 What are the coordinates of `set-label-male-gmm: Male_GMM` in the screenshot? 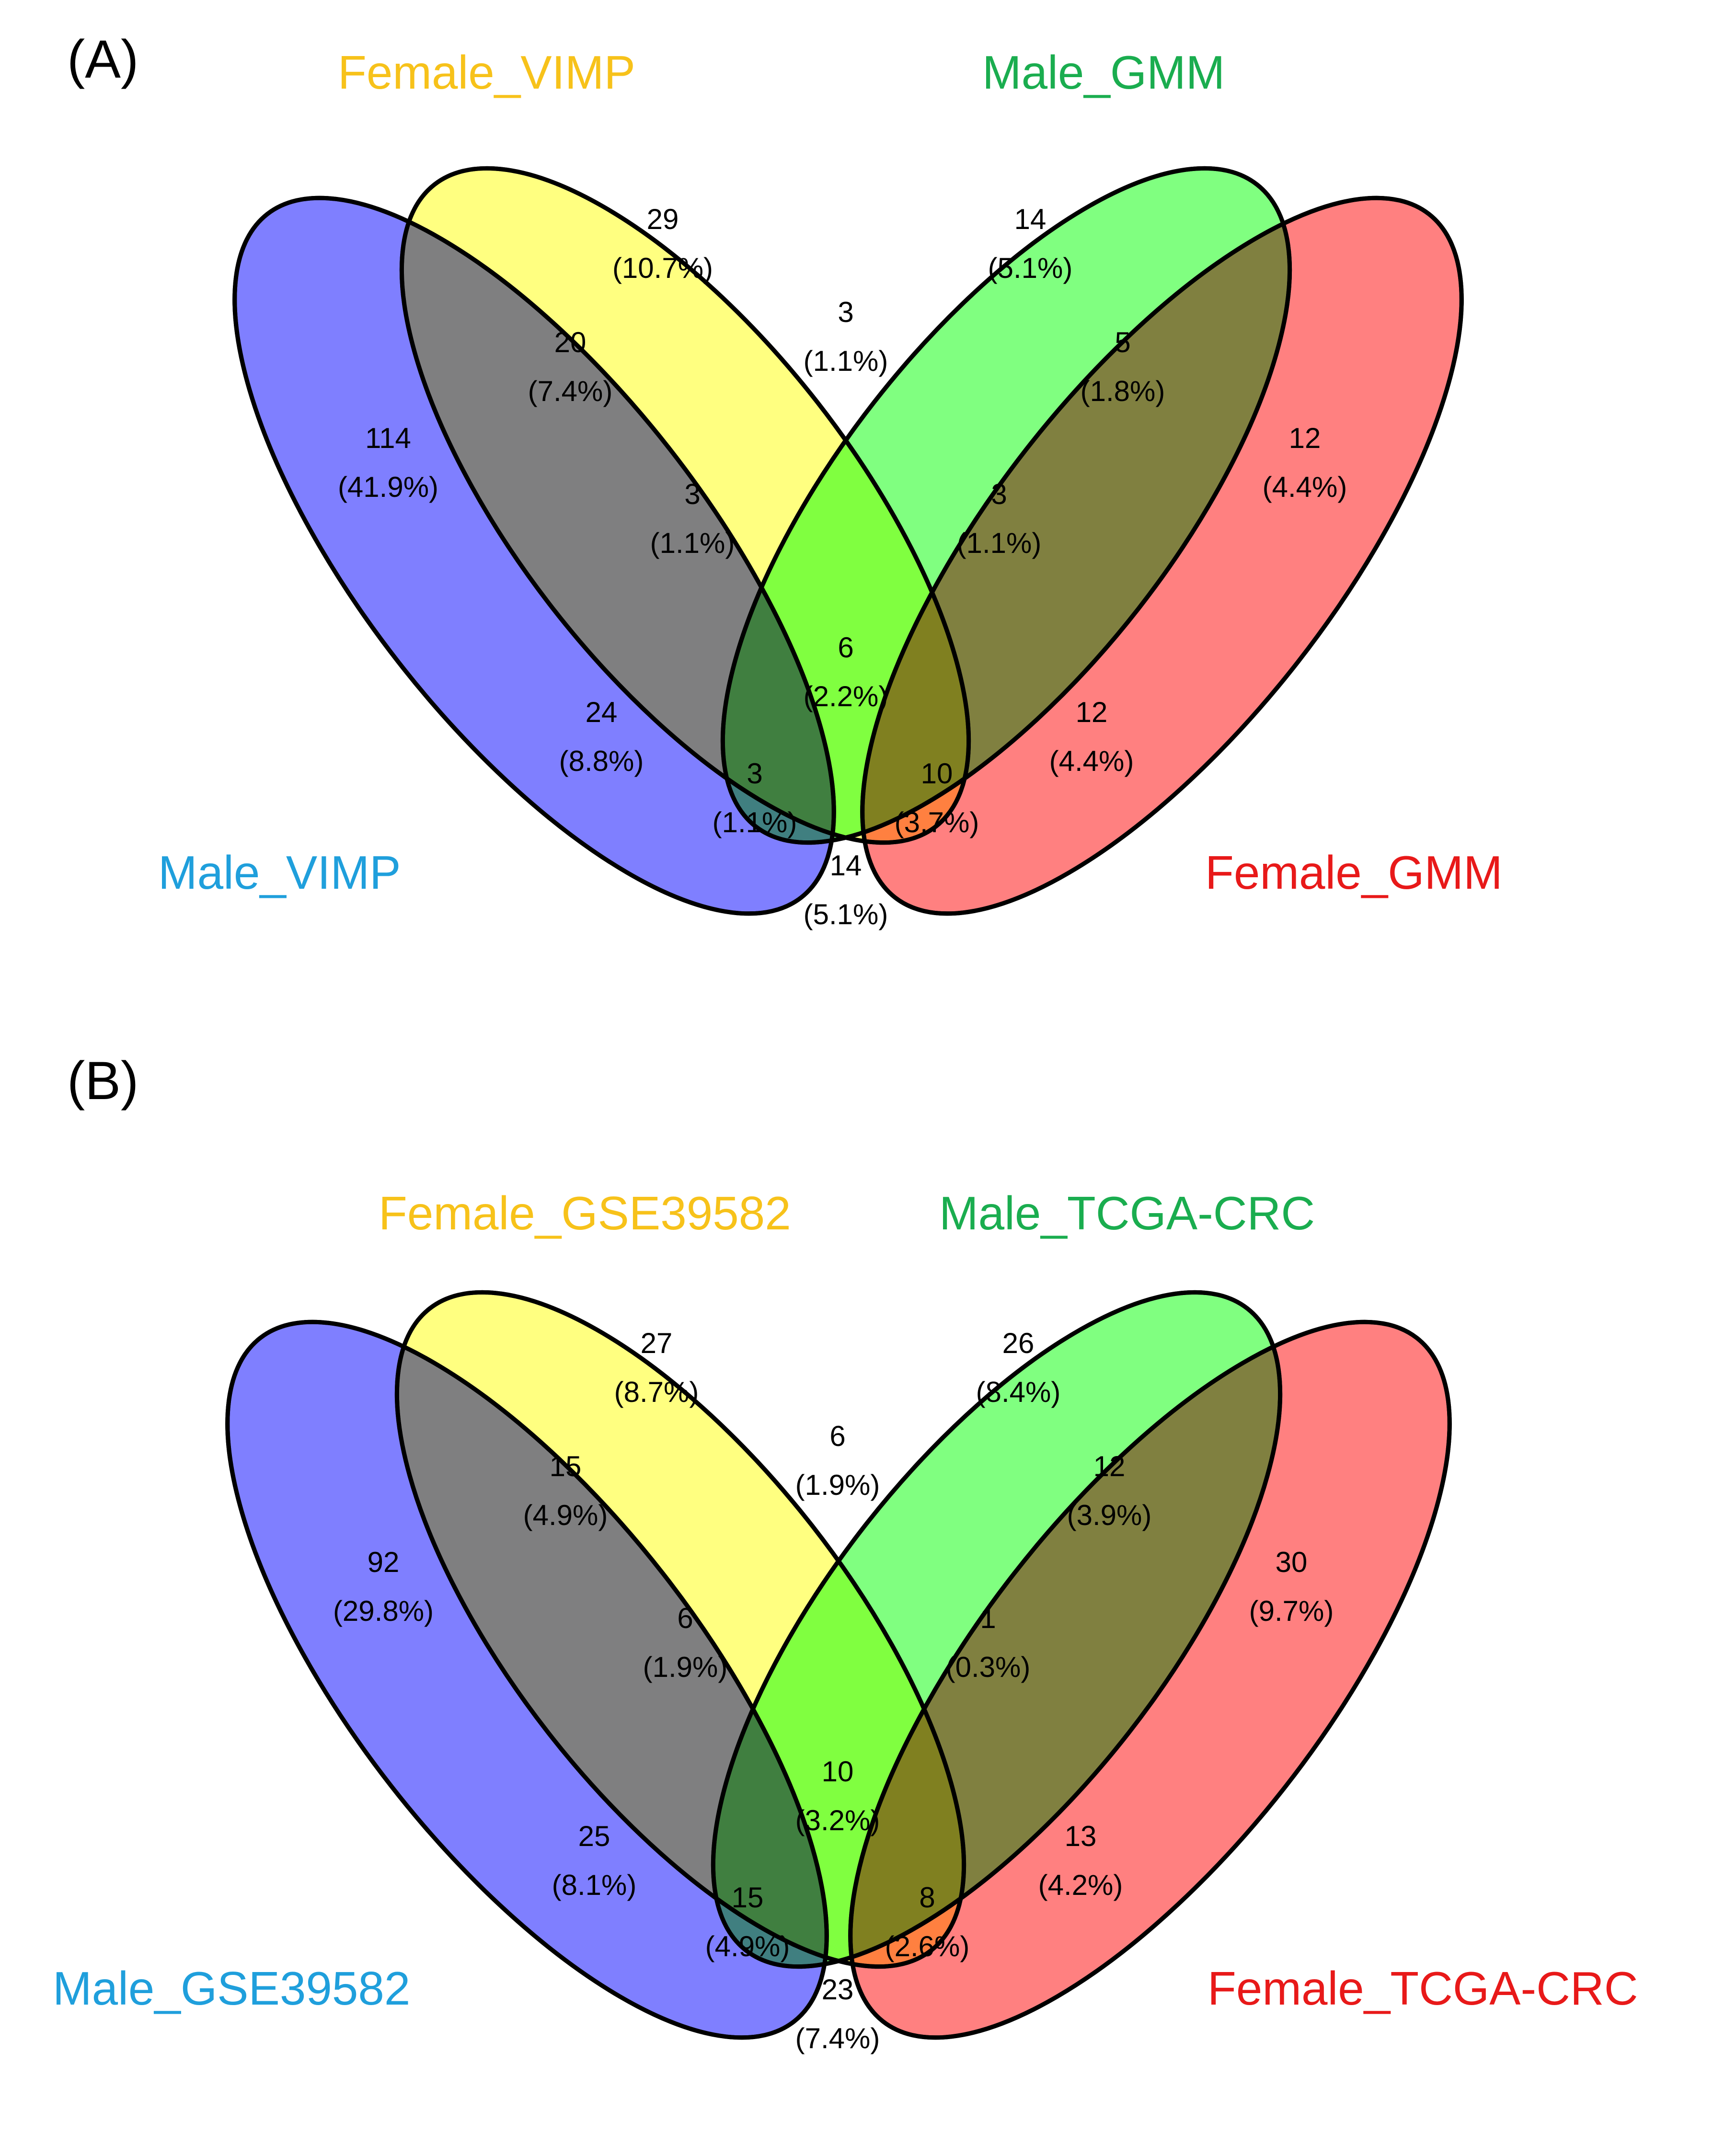 It's located at (1103, 72).